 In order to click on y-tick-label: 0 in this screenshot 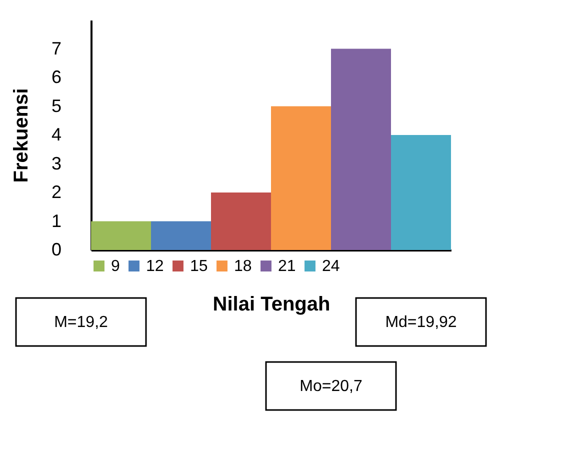, I will do `click(56, 250)`.